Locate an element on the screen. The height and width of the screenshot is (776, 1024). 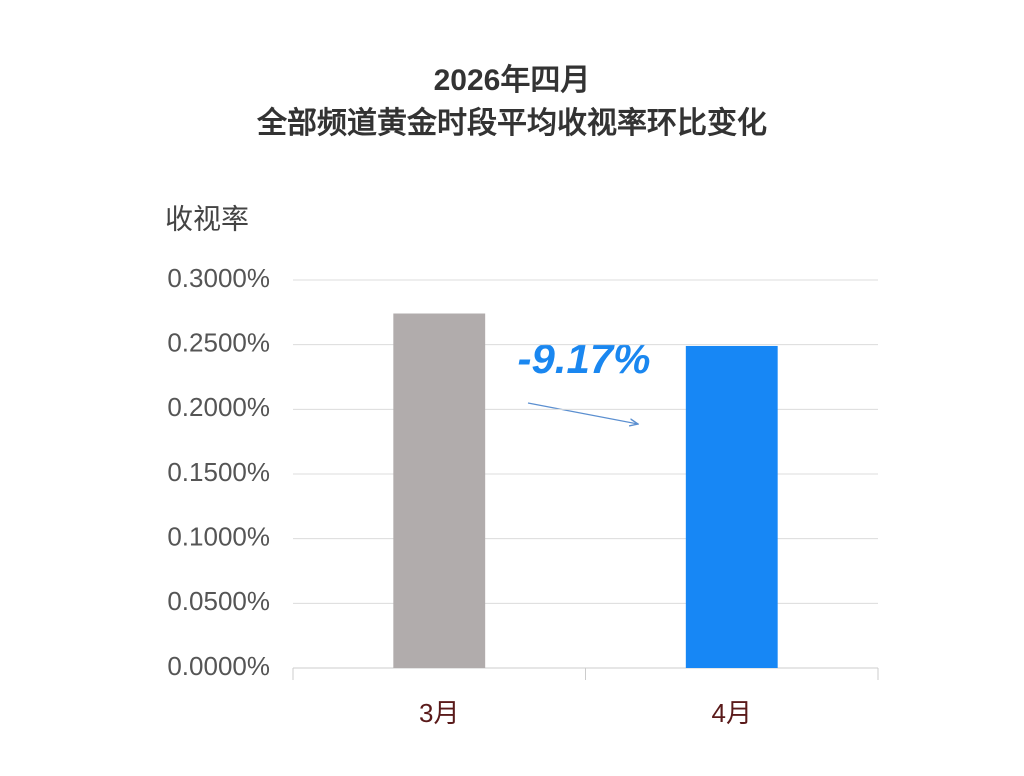
y-tick-label: 0.1500% is located at coordinates (218, 472).